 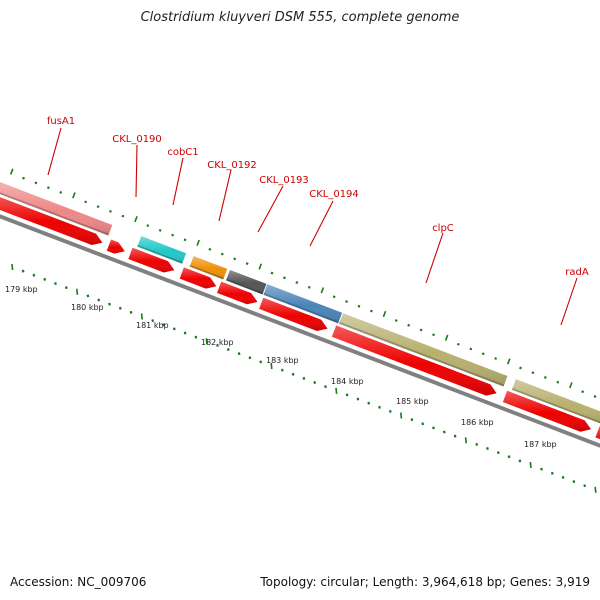 What do you see at coordinates (217, 342) in the screenshot?
I see `ruler-label: 182 kbp` at bounding box center [217, 342].